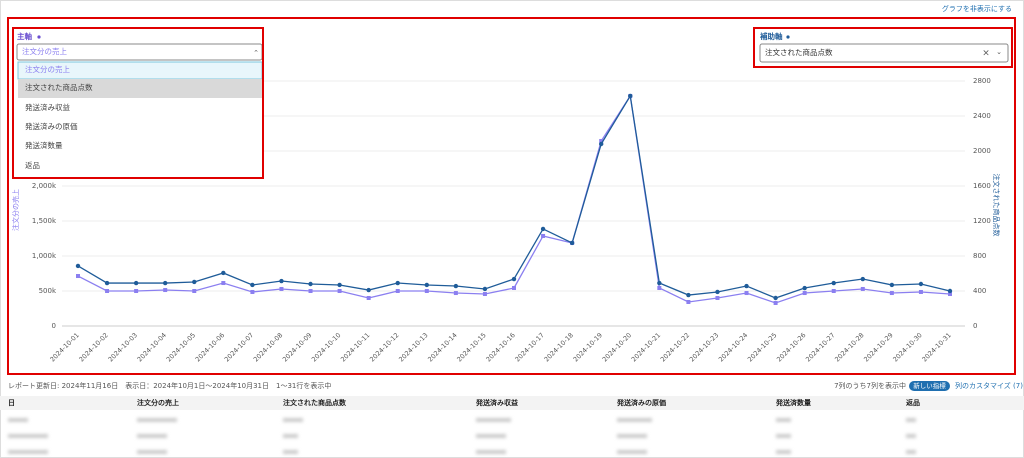 This screenshot has height=458, width=1024. Describe the element at coordinates (315, 402) in the screenshot. I see `column-header: 注文された商品点数` at that location.